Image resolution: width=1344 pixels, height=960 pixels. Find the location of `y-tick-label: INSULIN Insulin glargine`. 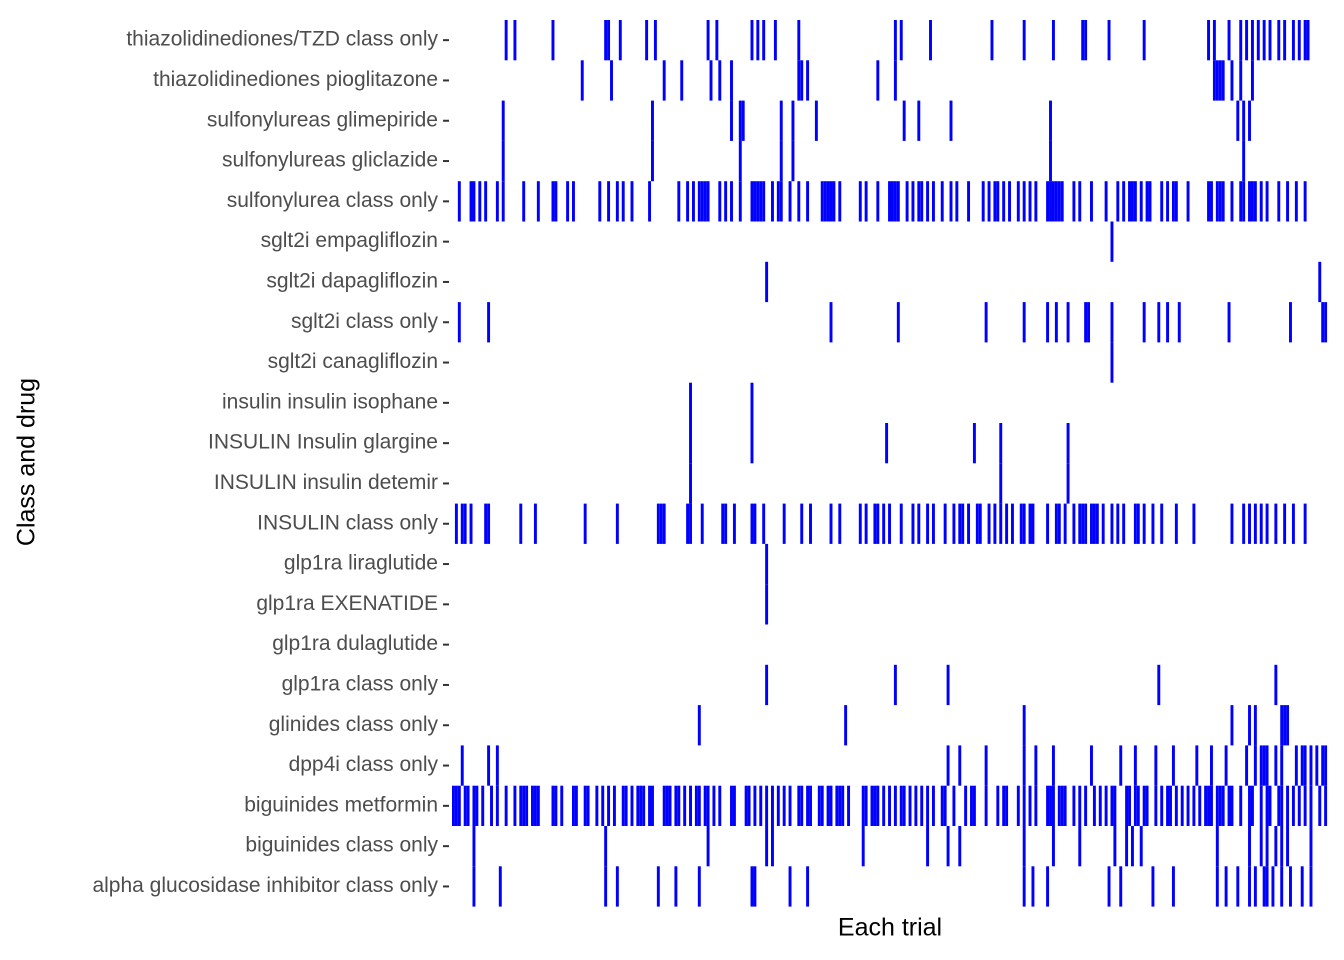

y-tick-label: INSULIN Insulin glargine is located at coordinates (323, 442).